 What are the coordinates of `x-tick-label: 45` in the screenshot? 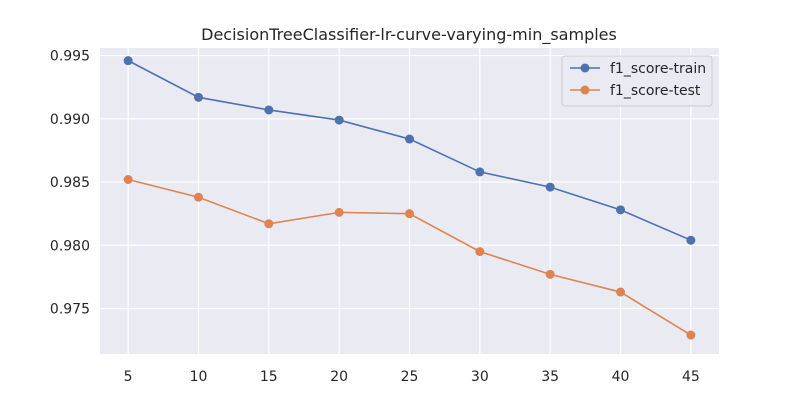 It's located at (691, 377).